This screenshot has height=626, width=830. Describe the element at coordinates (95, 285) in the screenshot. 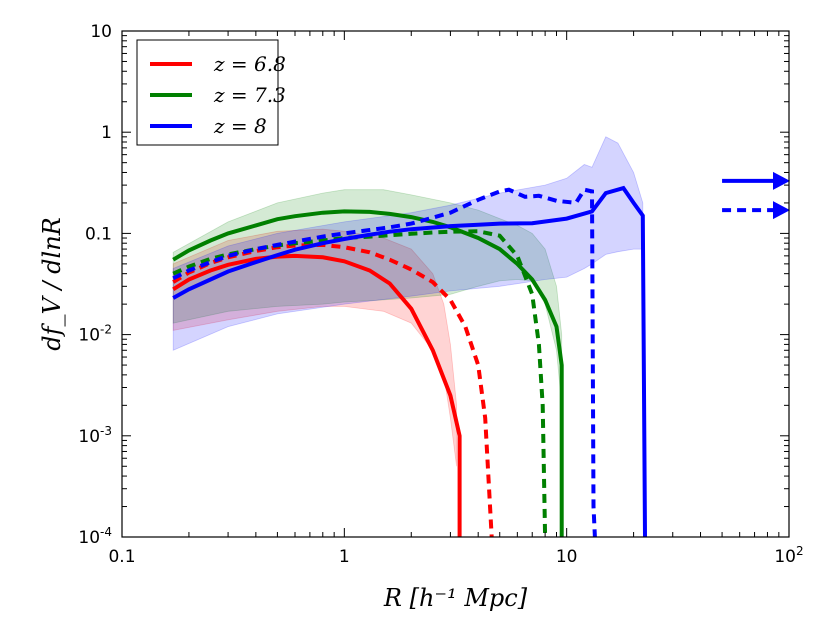

I see `y-tick-labels: 10⁻⁴ 10⁻³ 10⁻² 0.1 1 10` at that location.